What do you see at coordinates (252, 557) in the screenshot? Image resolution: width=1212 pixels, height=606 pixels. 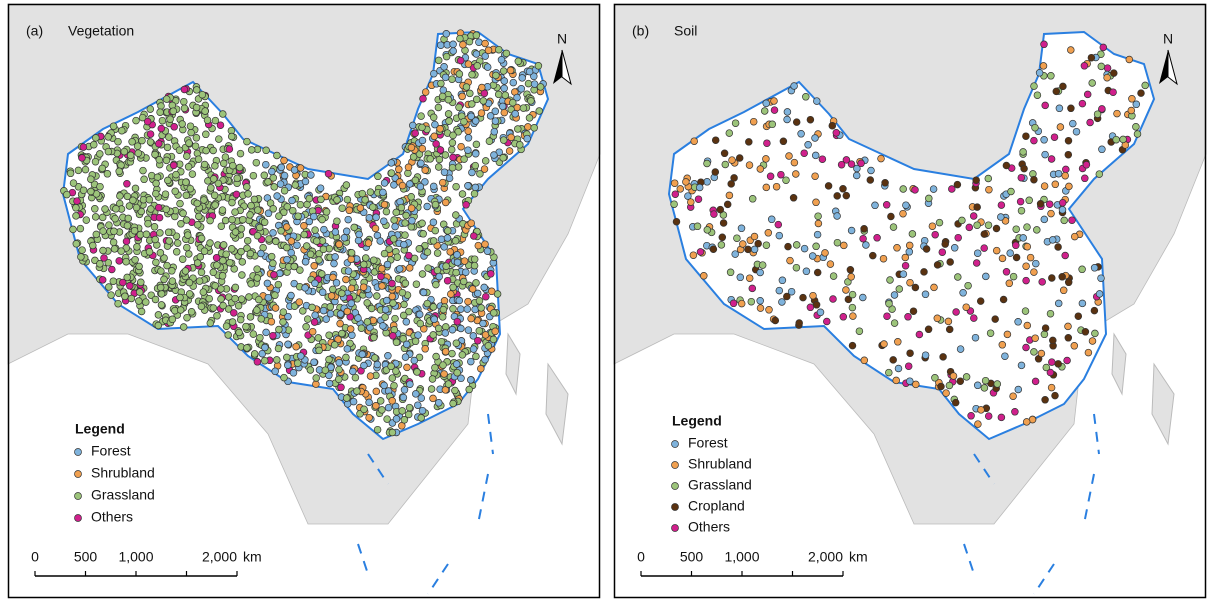 I see `scale-unit: km` at bounding box center [252, 557].